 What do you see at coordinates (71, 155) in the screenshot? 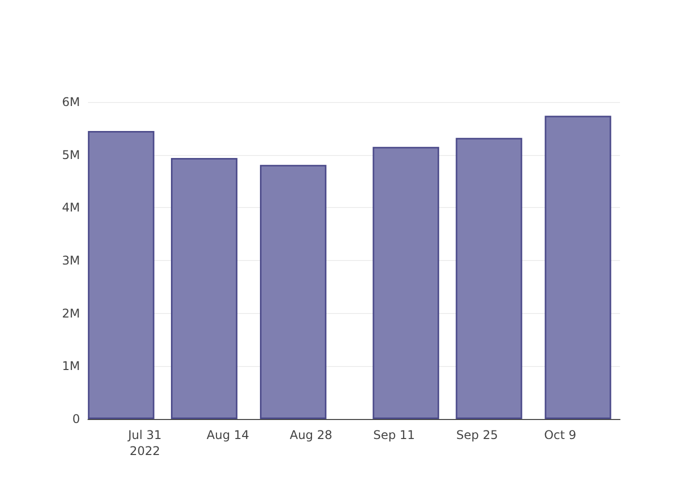
I see `y-tick-label: 5M` at bounding box center [71, 155].